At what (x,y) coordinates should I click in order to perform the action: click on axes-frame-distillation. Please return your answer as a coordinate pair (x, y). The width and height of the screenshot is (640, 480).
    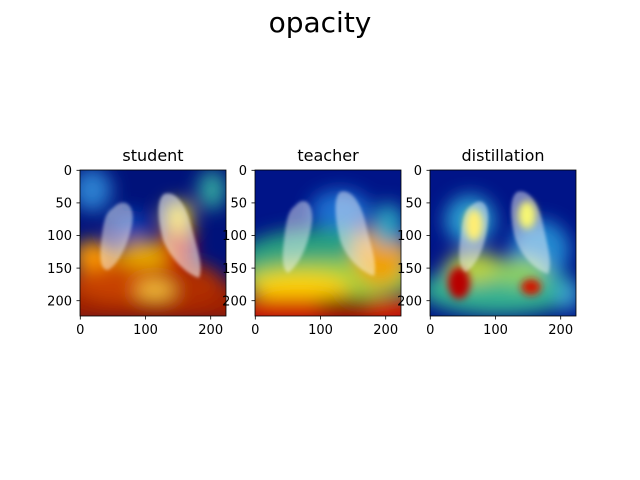
    Looking at the image, I should click on (503, 243).